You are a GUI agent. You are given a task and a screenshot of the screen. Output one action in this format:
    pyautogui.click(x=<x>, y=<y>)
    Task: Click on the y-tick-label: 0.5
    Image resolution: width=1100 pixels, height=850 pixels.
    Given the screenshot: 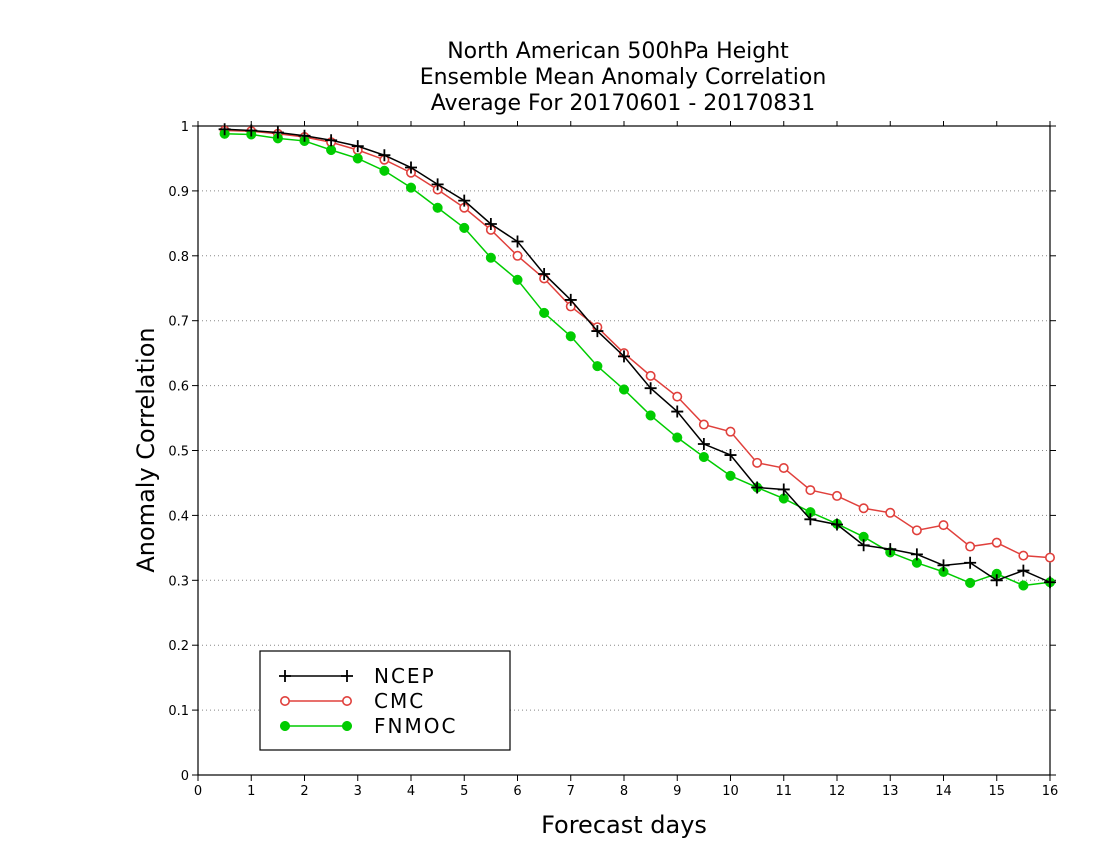 What is the action you would take?
    pyautogui.click(x=178, y=452)
    